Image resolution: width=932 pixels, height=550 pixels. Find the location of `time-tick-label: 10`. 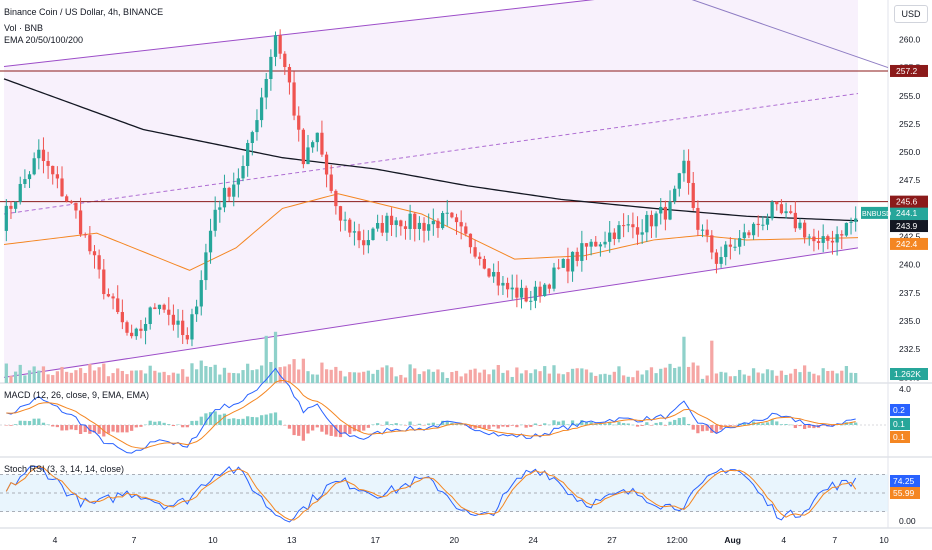

time-tick-label: 10 is located at coordinates (884, 540).